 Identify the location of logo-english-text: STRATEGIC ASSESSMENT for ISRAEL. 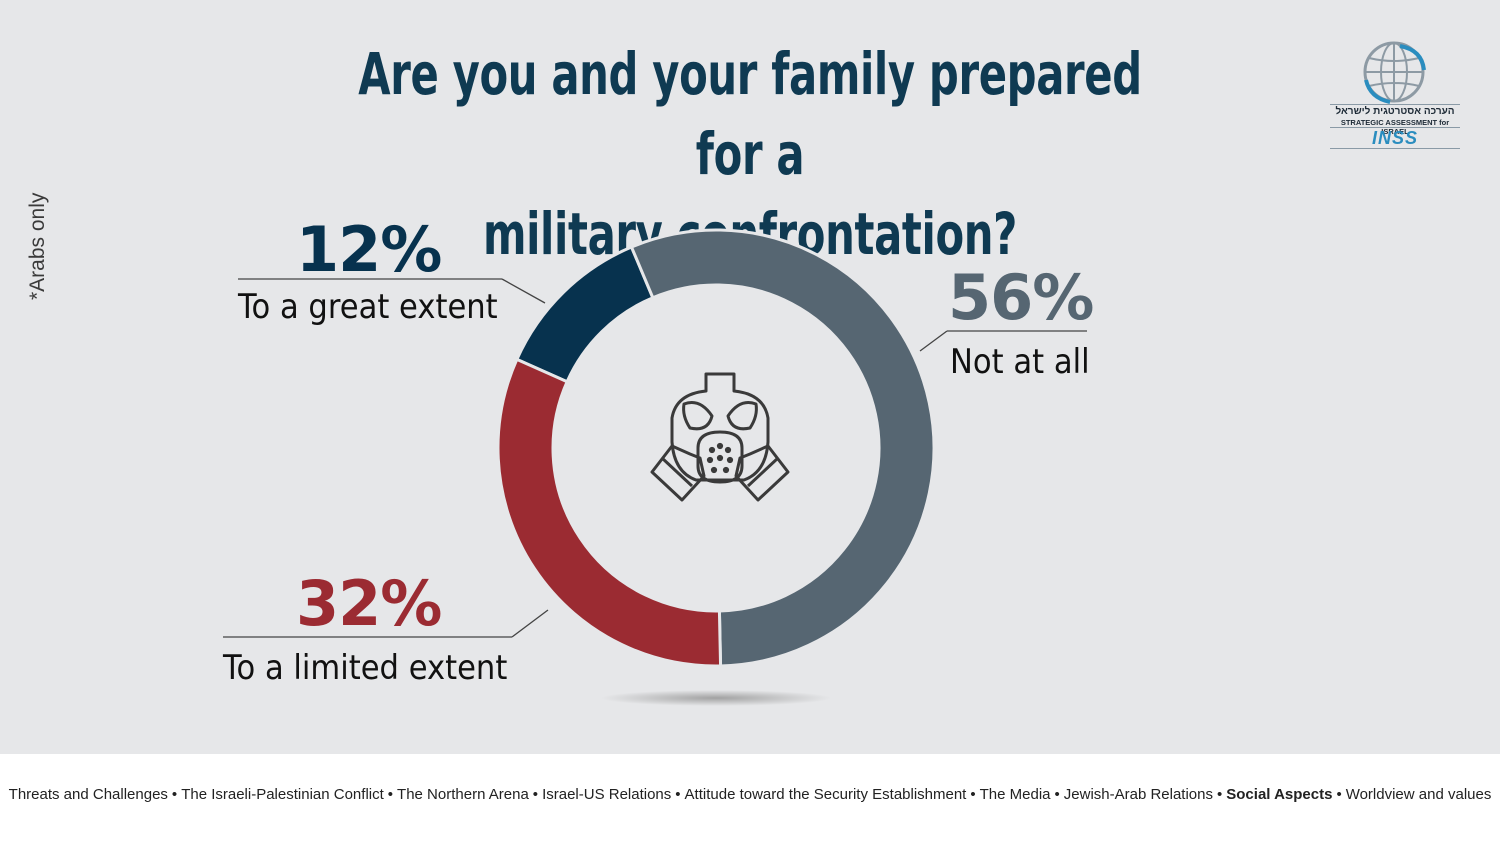
(1395, 127).